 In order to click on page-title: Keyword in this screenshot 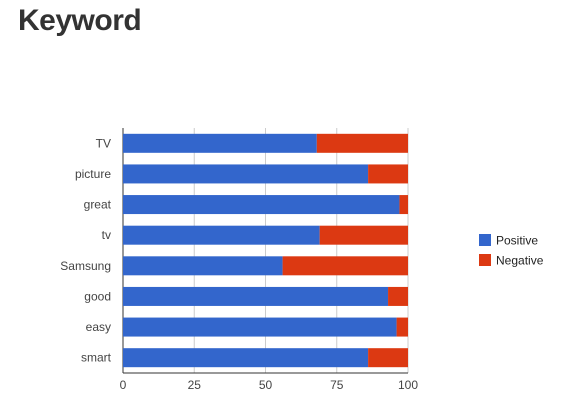, I will do `click(80, 20)`.